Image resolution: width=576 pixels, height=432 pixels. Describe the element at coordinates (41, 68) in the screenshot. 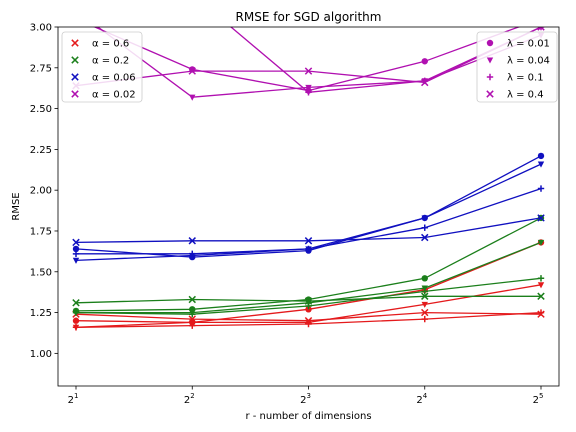

I see `y-tick-label: 2.75` at that location.